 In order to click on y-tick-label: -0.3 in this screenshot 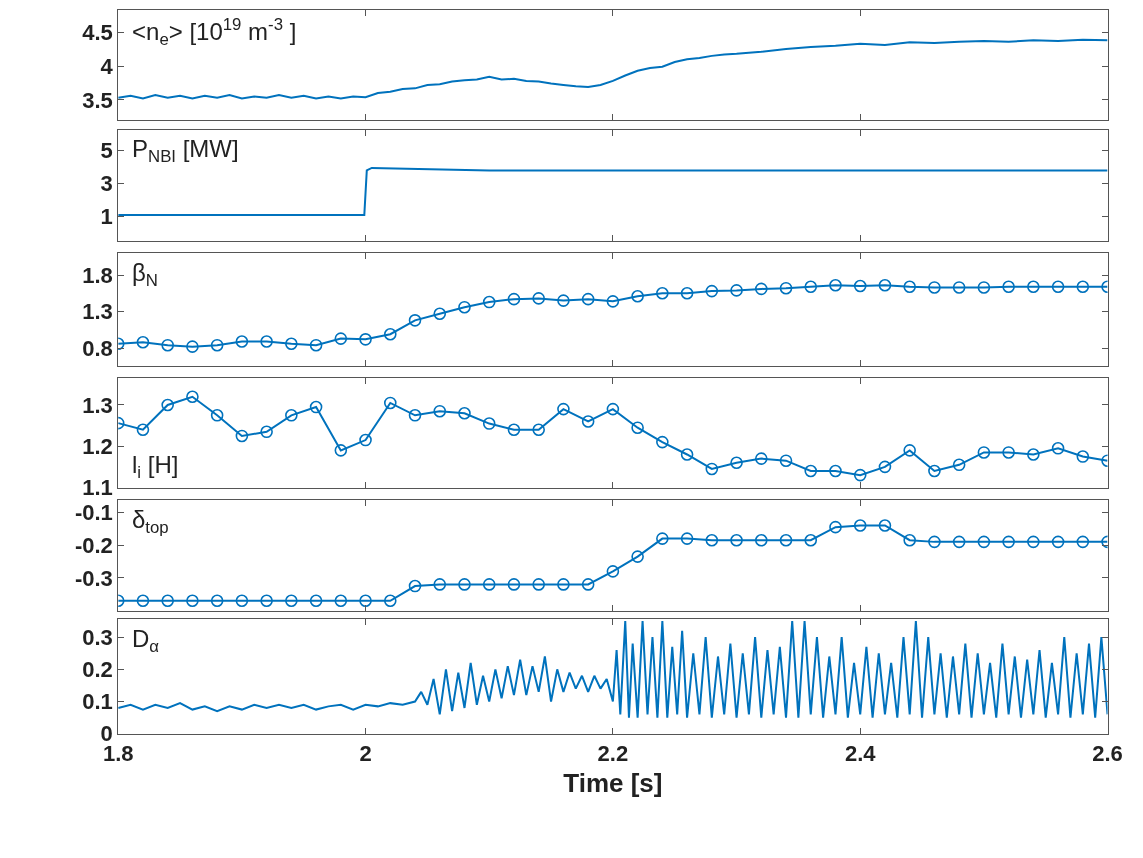, I will do `click(93, 578)`.